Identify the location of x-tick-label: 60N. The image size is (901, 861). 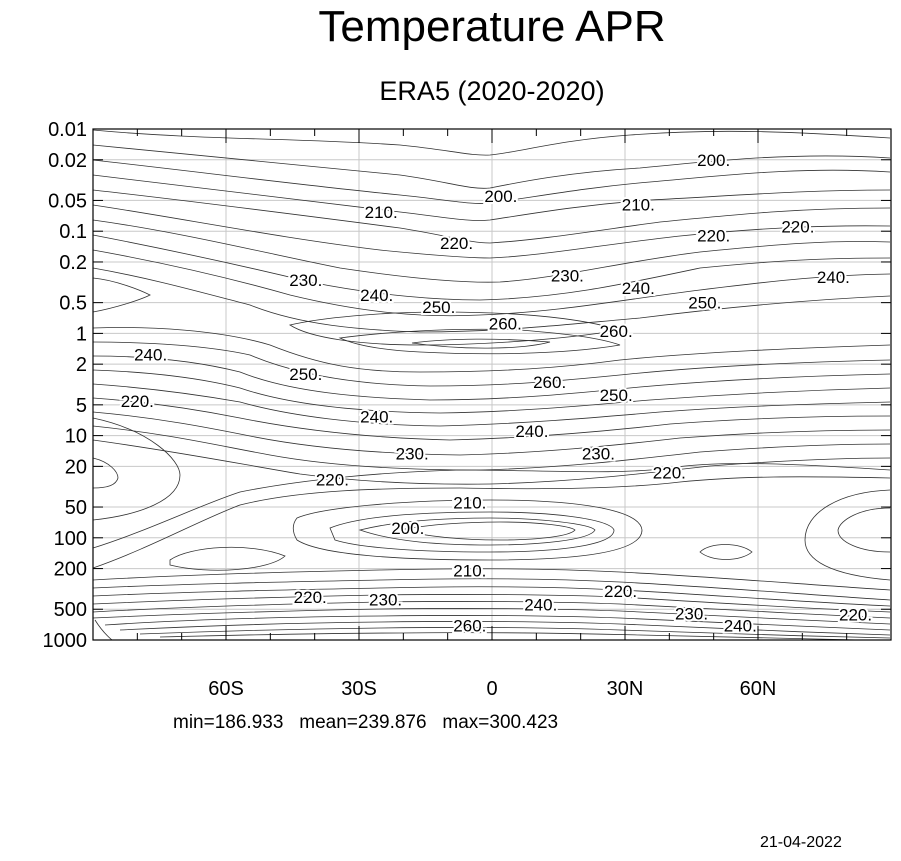
(758, 689).